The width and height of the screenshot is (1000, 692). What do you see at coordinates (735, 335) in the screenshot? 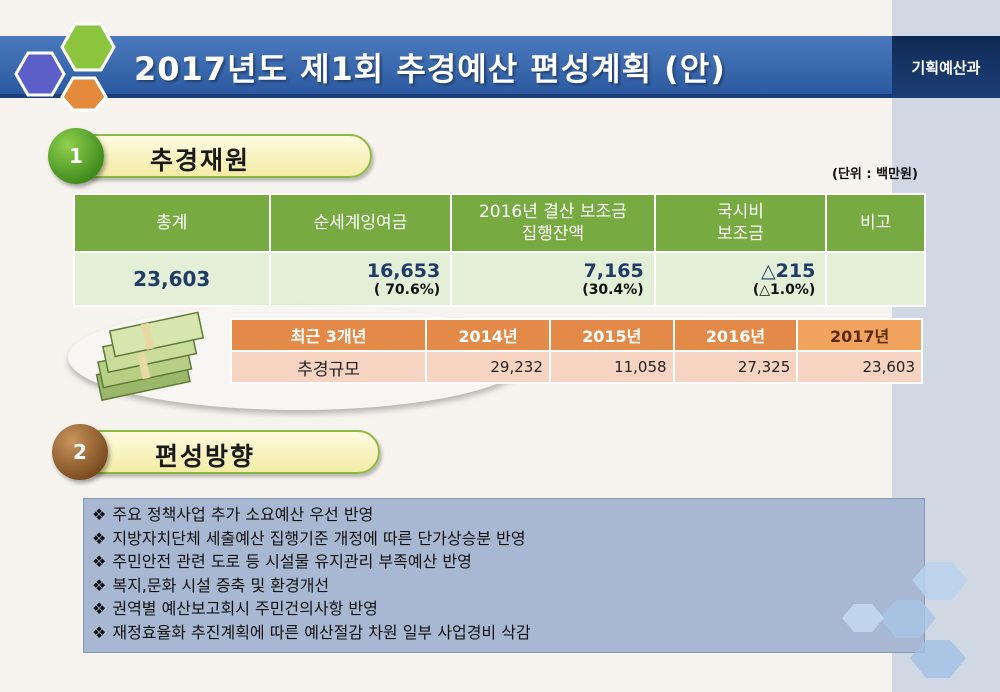
I see `year-2016: 2016년` at bounding box center [735, 335].